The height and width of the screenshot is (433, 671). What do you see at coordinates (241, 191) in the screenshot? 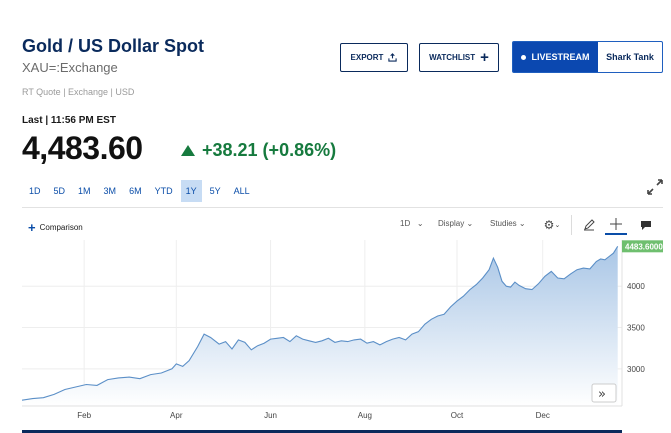
I see `range-all: ALL` at bounding box center [241, 191].